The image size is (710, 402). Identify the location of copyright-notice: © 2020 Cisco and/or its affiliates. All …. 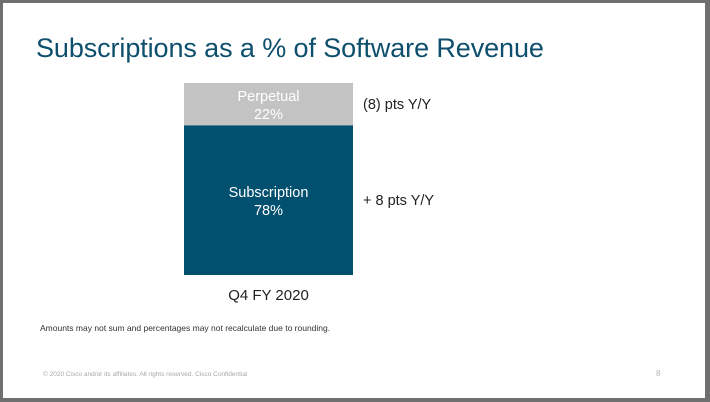
(145, 374).